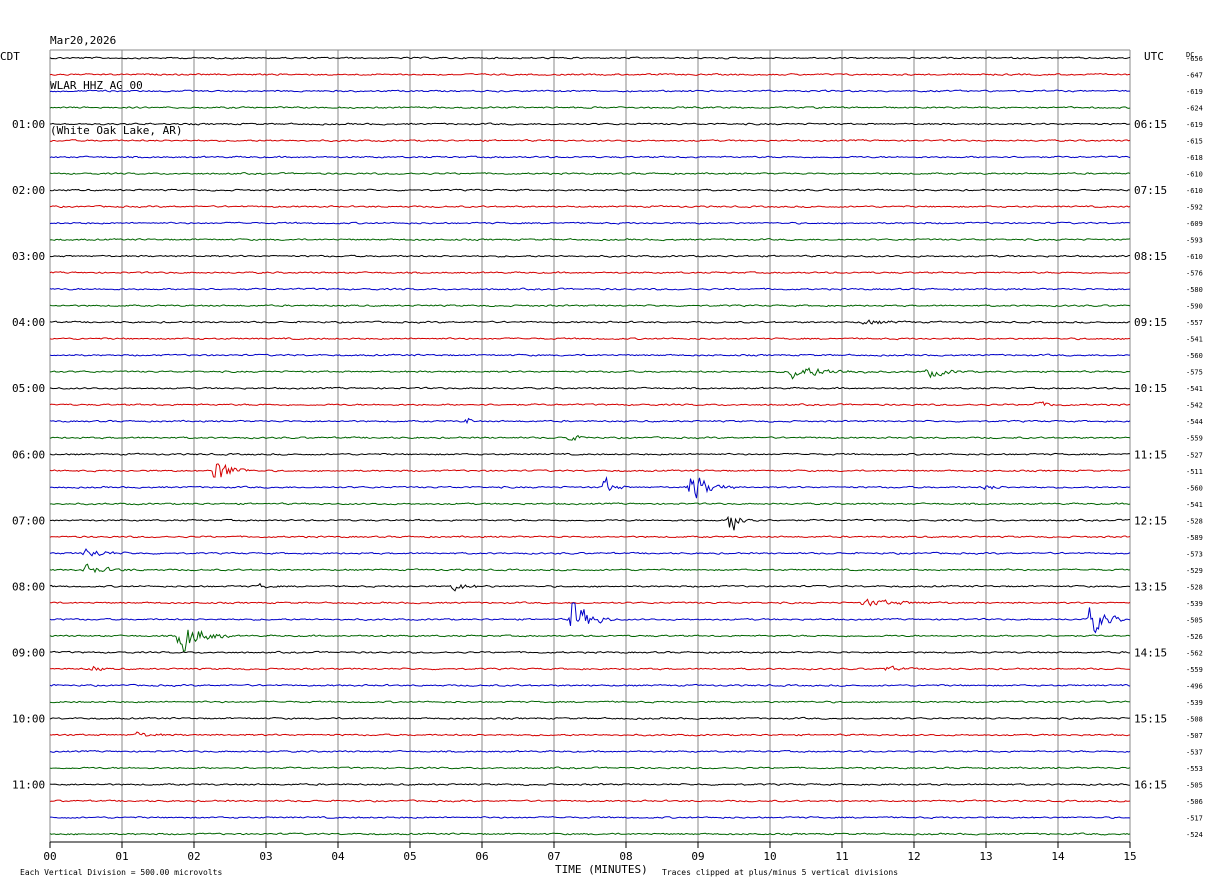  I want to click on header-station: WLAR HHZ AG 00, so click(96, 85).